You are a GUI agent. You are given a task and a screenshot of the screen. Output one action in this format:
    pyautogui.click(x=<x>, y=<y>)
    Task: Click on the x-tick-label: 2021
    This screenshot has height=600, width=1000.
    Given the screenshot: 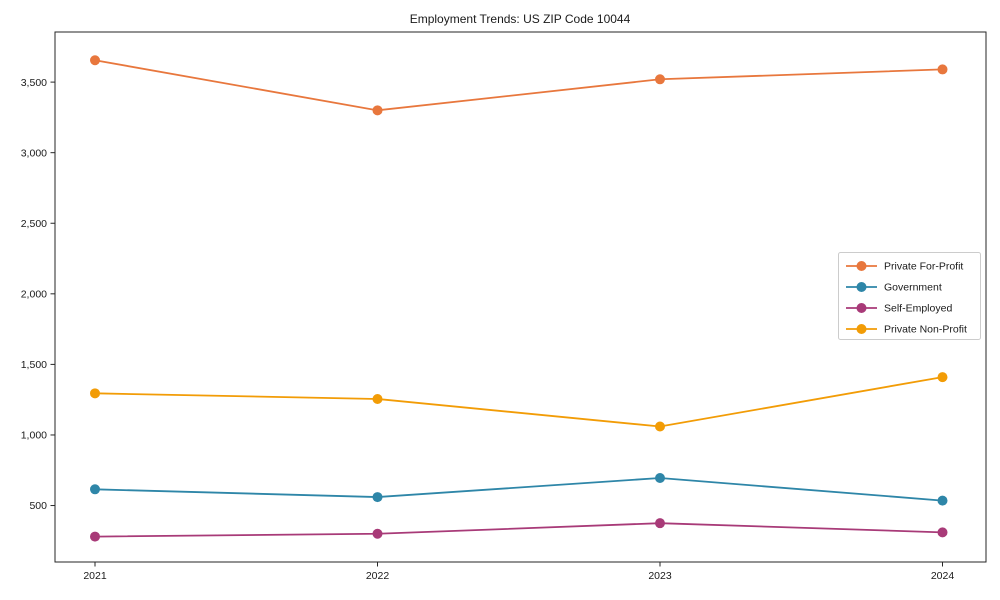 What is the action you would take?
    pyautogui.click(x=95, y=576)
    